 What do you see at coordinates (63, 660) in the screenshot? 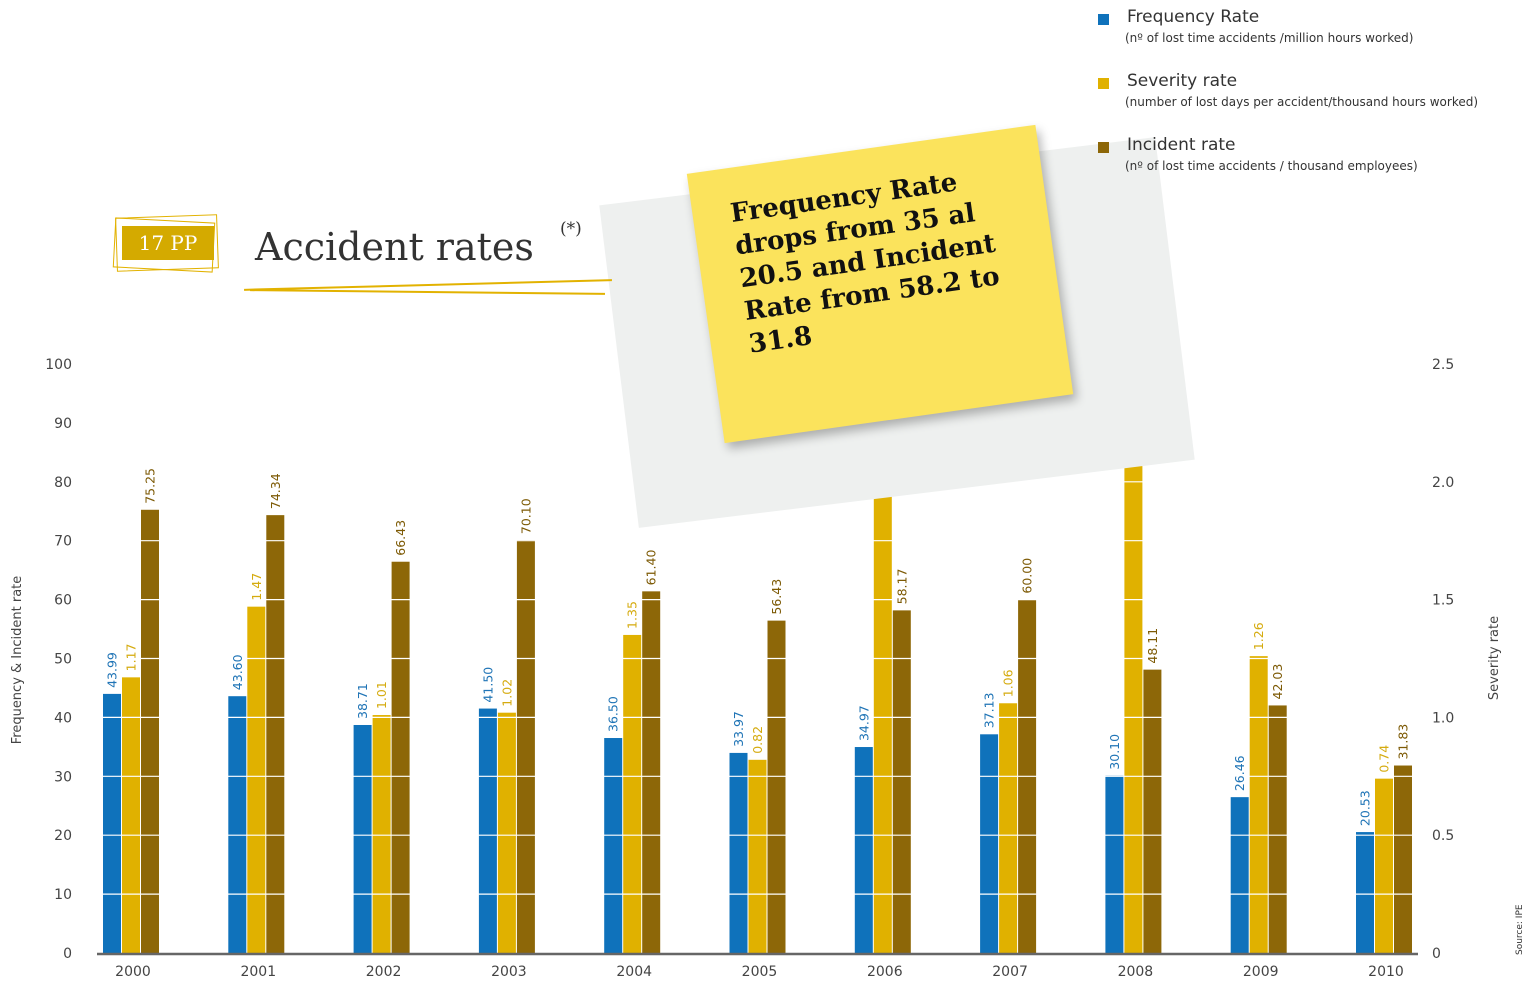
I see `y-tick-label: 50` at bounding box center [63, 660].